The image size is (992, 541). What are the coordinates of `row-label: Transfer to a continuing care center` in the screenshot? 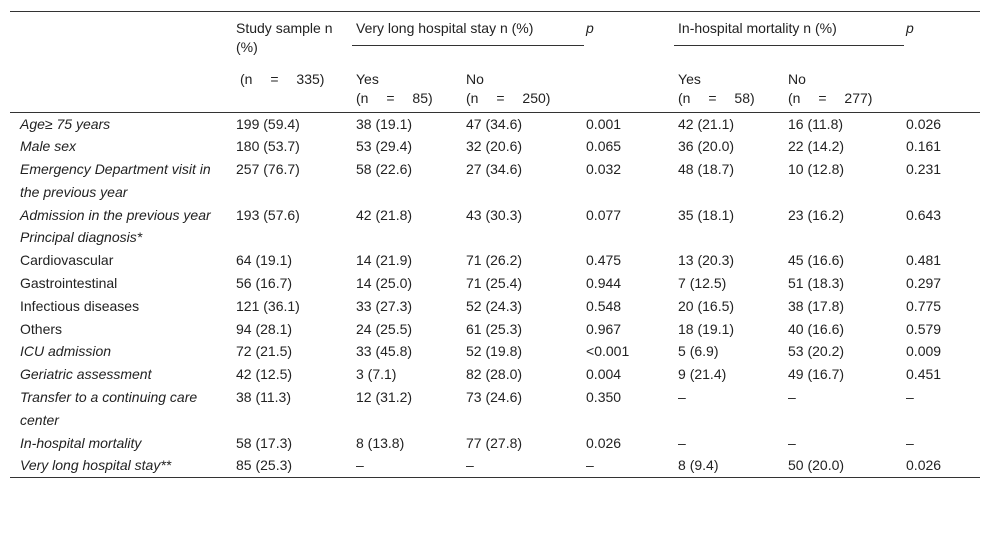 It's located at (109, 408).